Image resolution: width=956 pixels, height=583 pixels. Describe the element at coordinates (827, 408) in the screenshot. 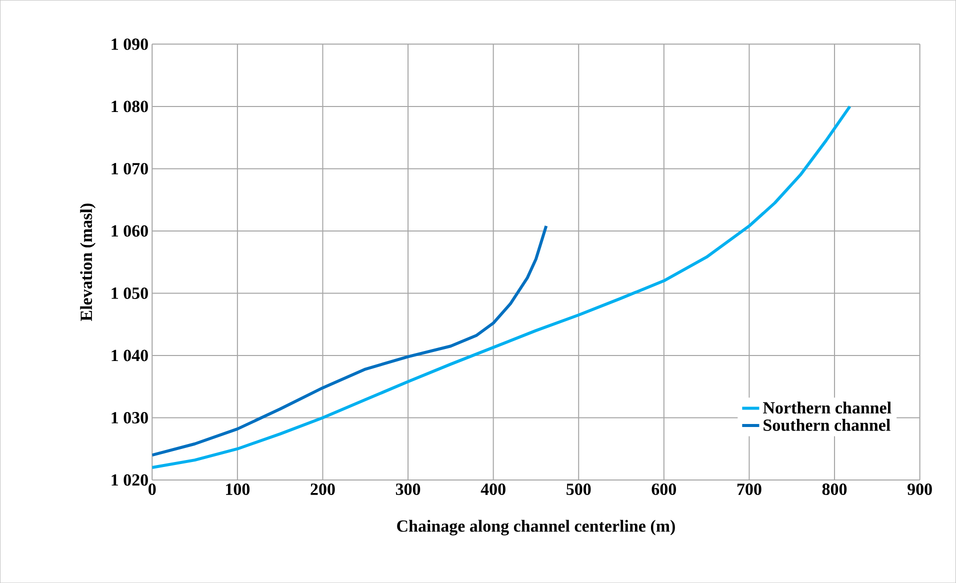

I see `legend-label: Northern channel` at that location.